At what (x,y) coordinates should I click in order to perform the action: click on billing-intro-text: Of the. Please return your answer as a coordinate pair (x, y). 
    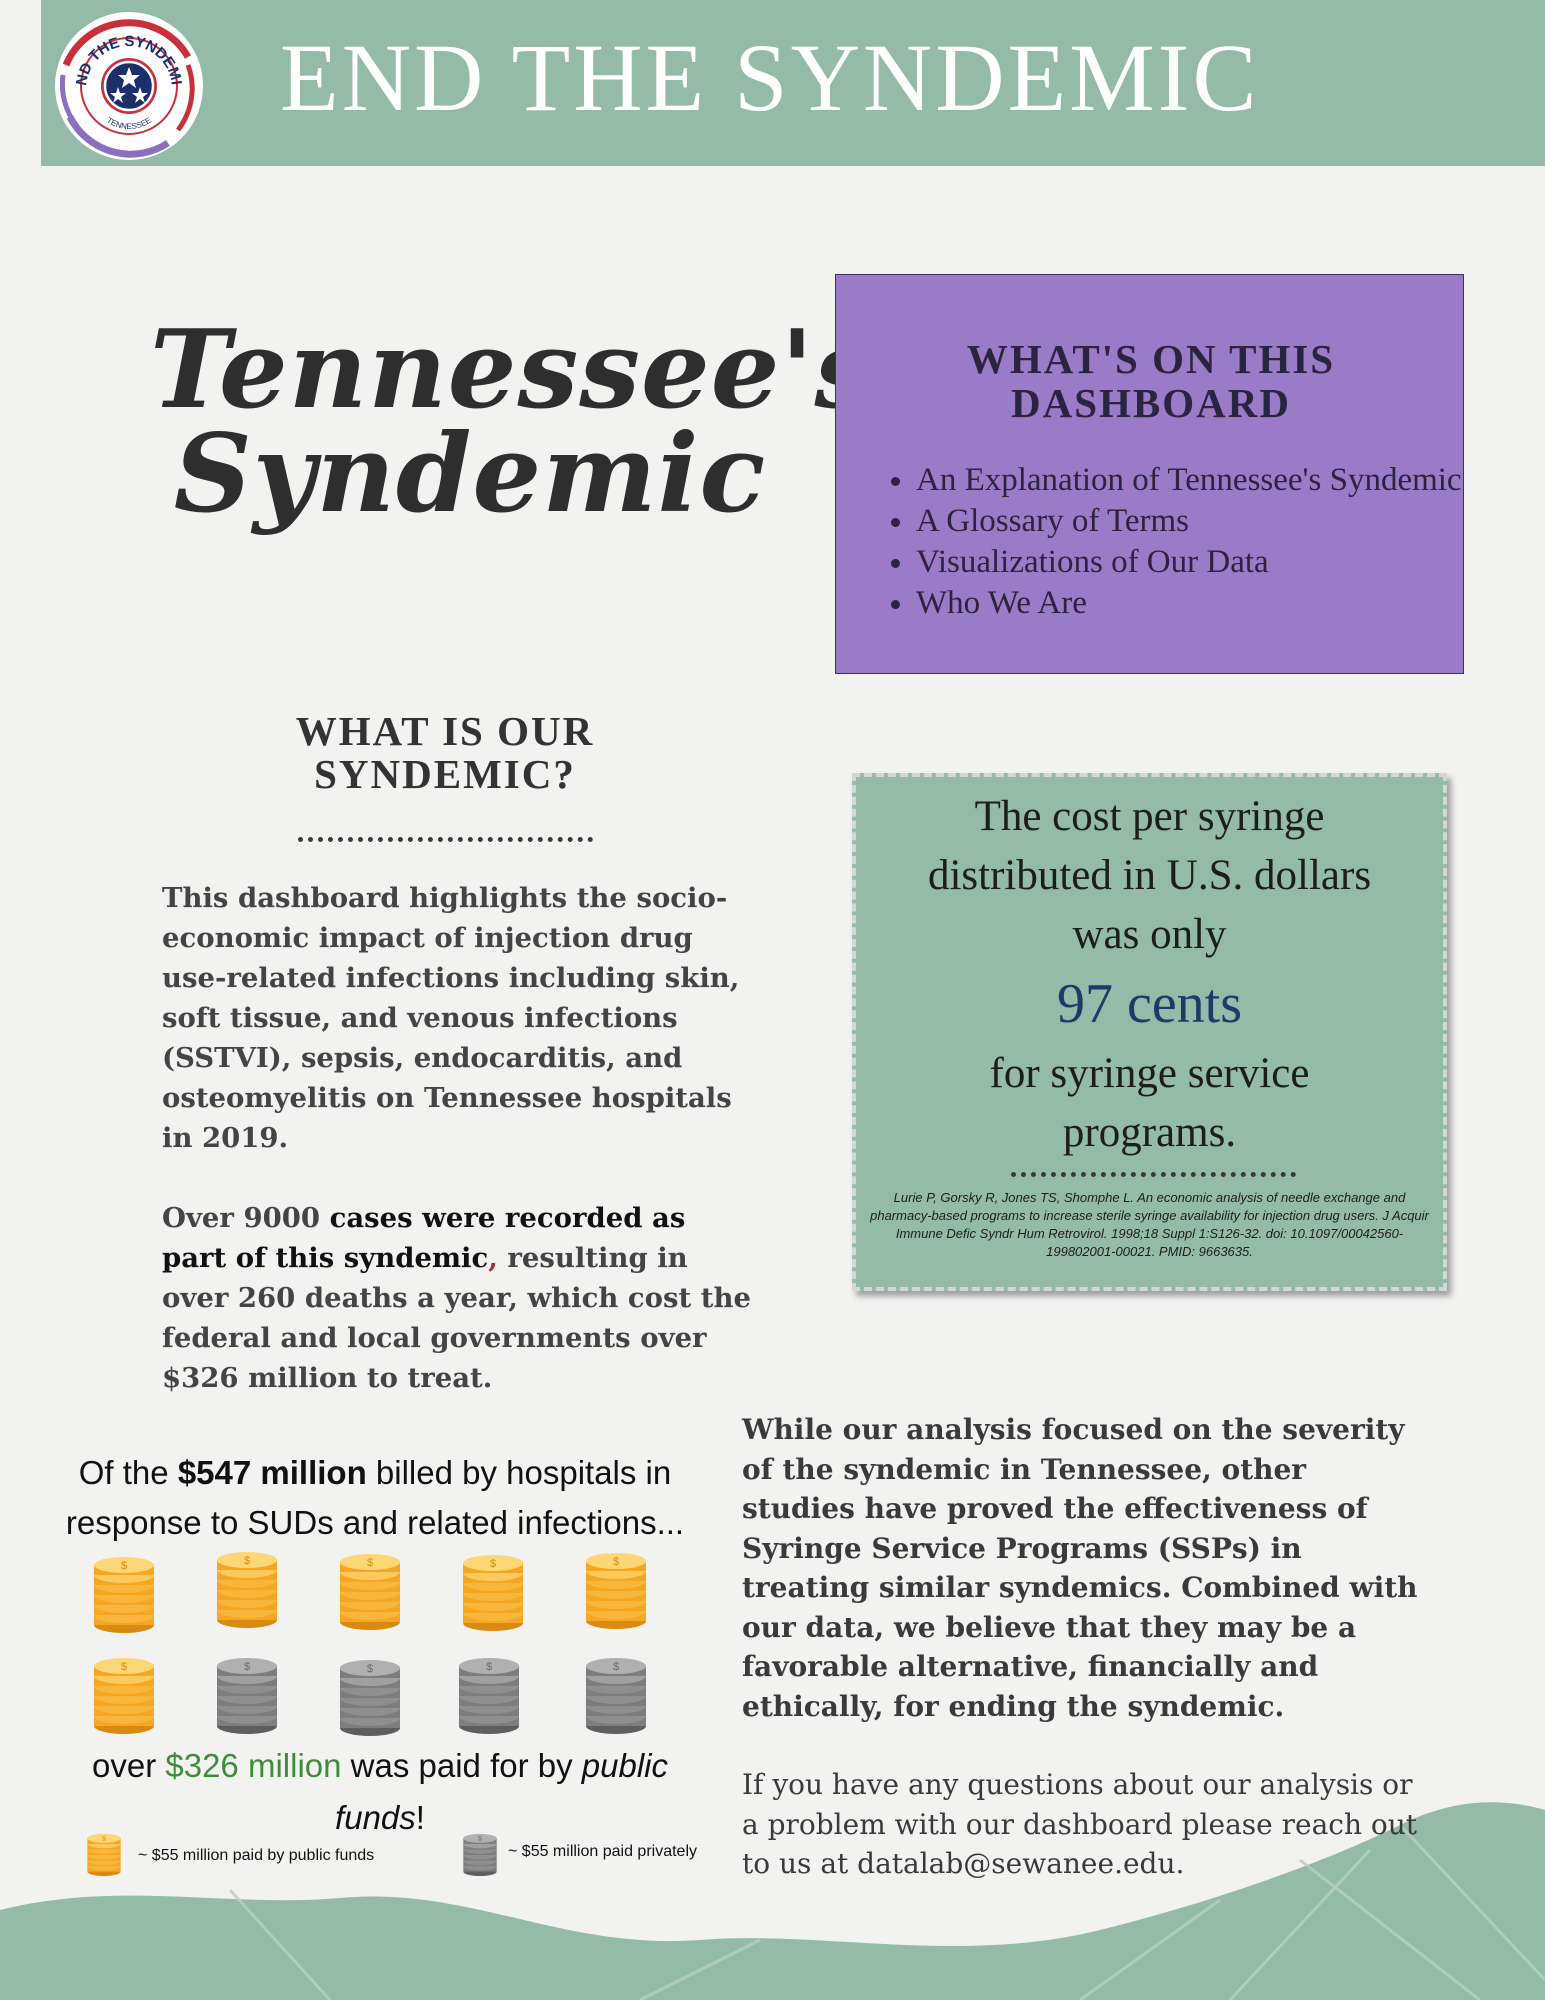
    Looking at the image, I should click on (128, 1472).